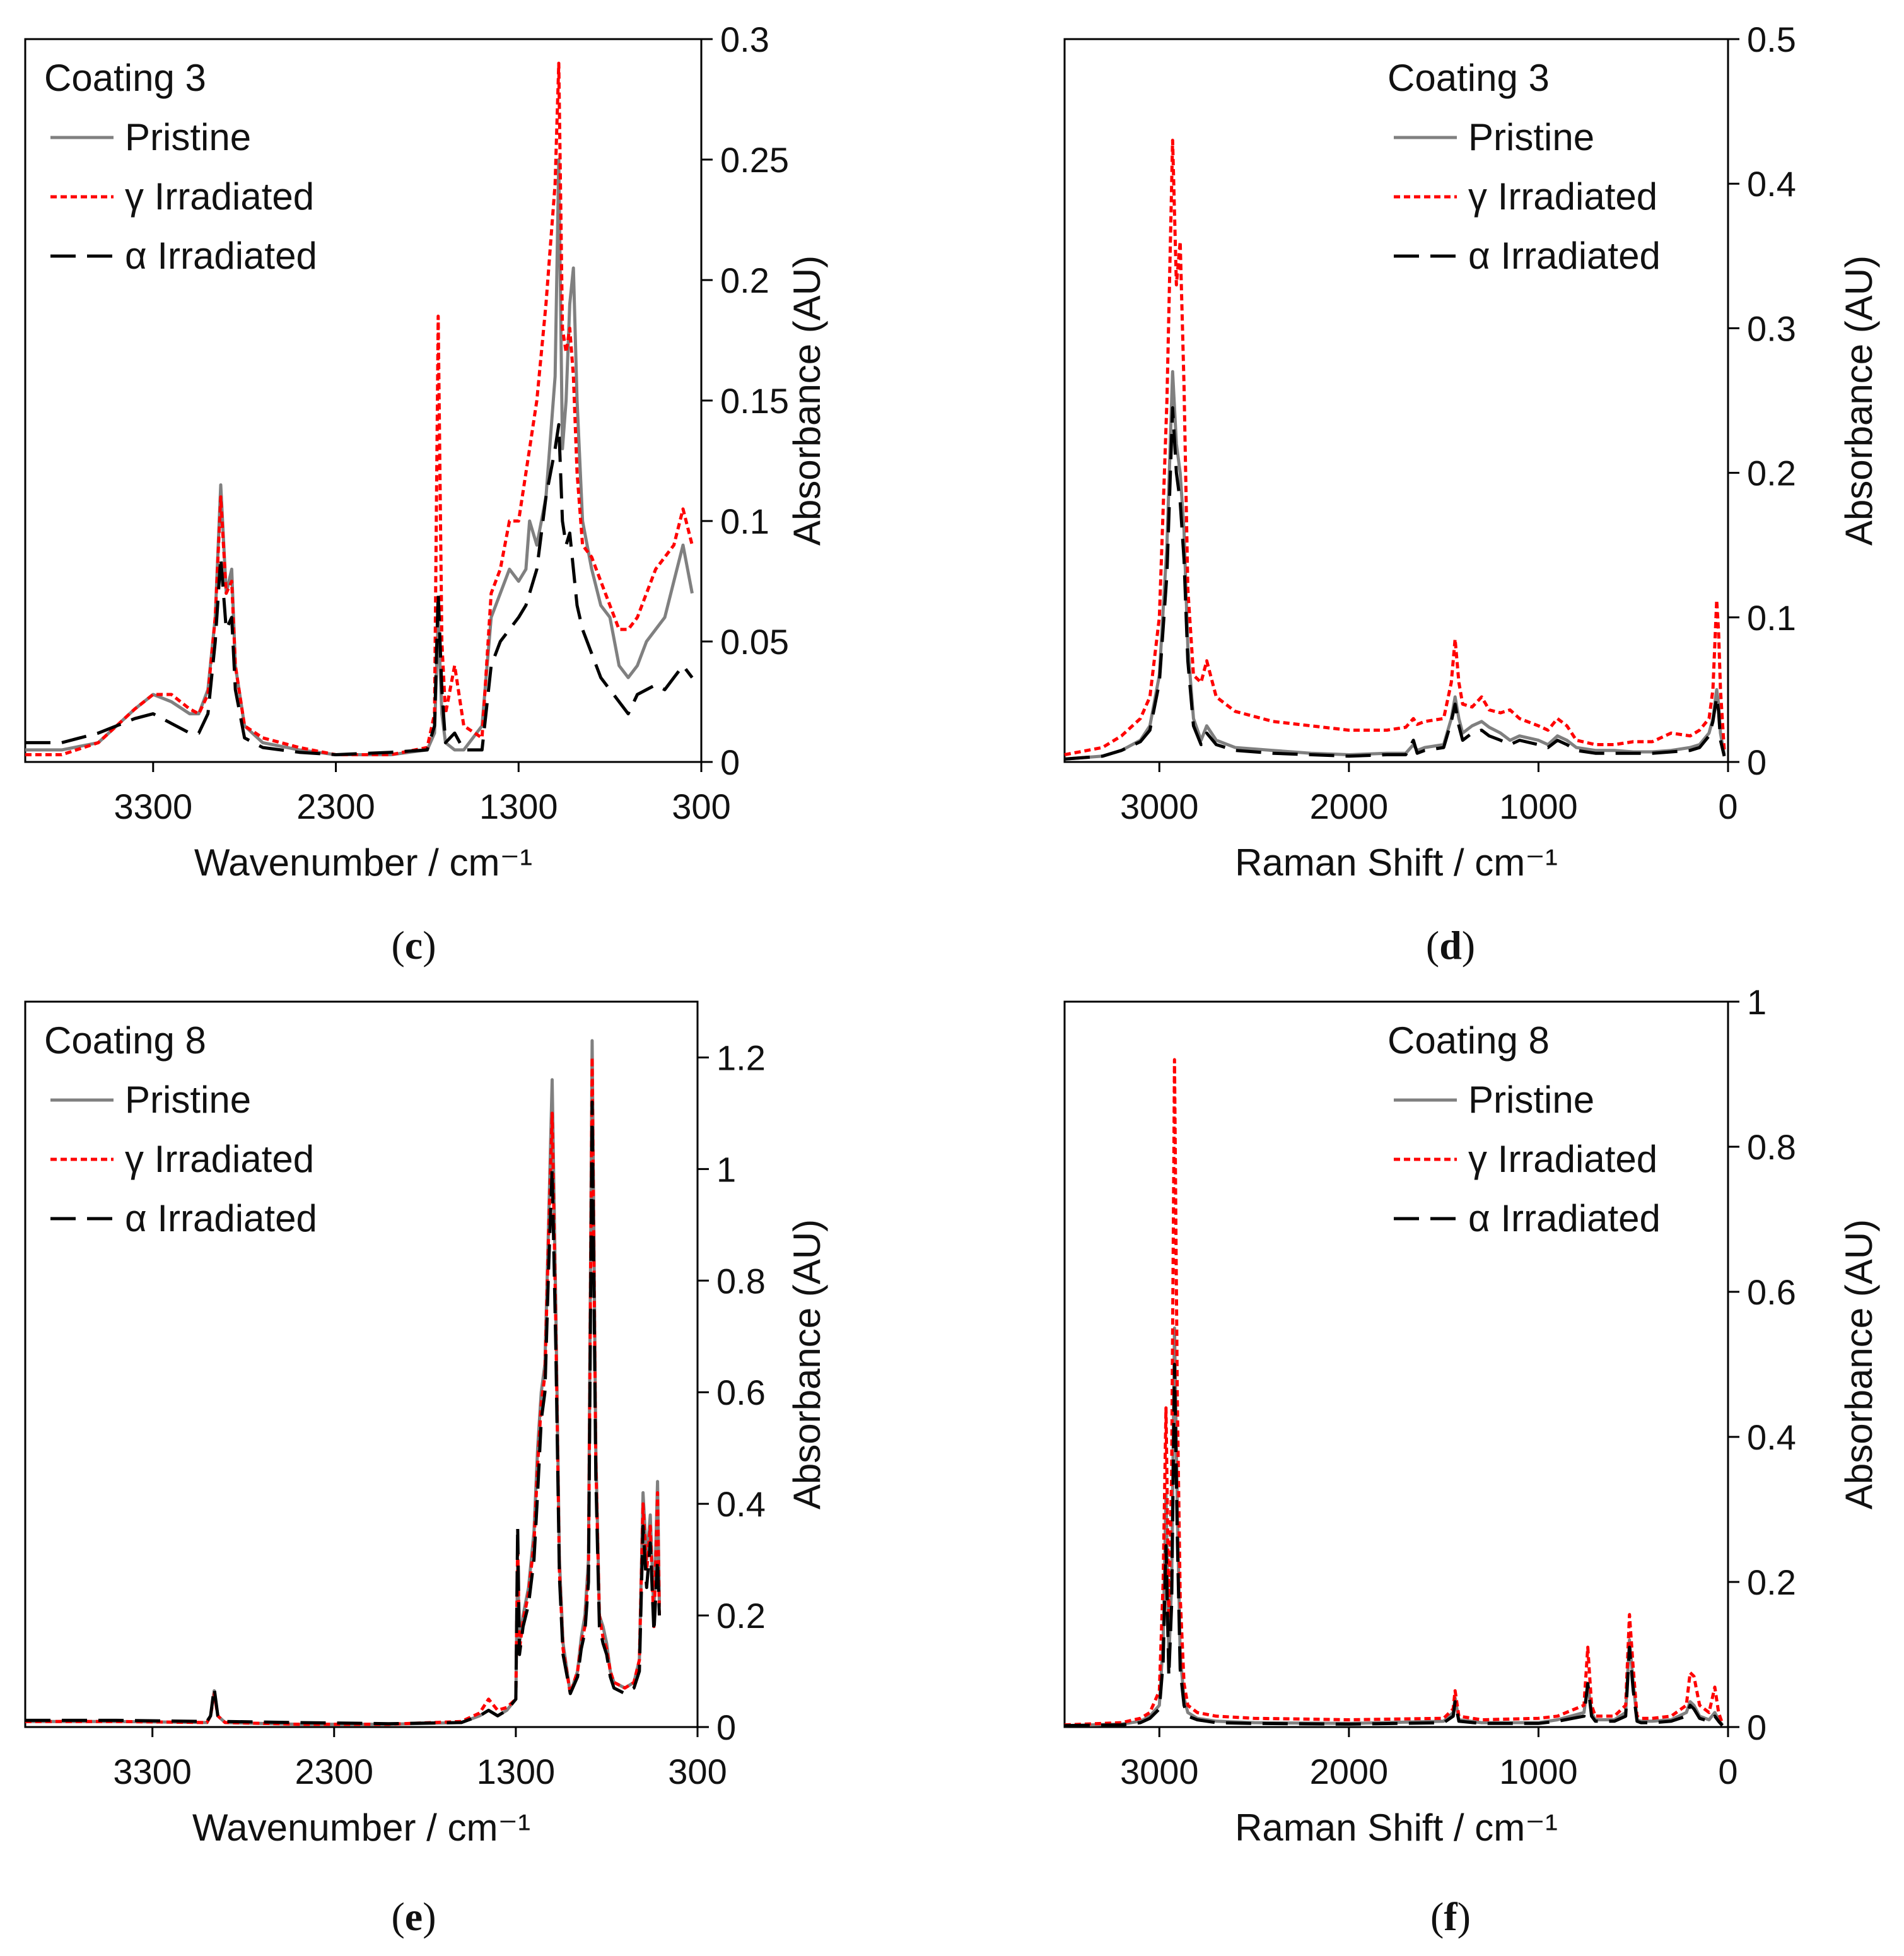  I want to click on panel-label: (e), so click(413, 1917).